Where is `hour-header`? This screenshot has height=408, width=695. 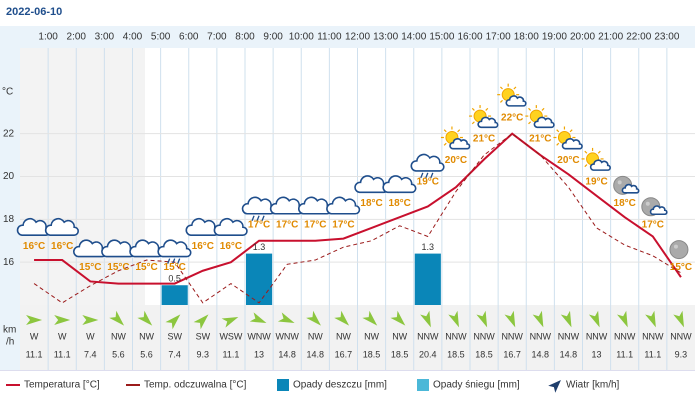 hour-header is located at coordinates (347, 37).